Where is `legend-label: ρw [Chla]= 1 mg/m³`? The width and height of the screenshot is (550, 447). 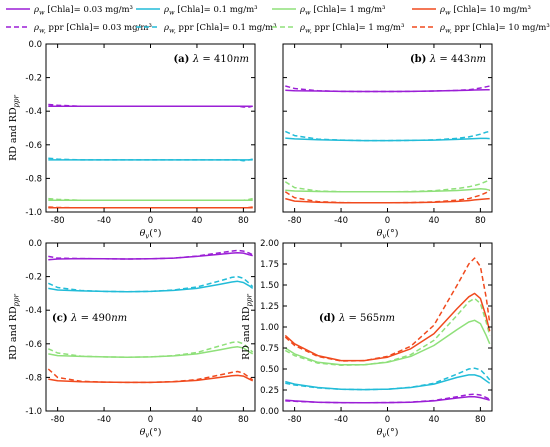
legend-label: ρw [Chla]= 1 mg/m³ is located at coordinates (342, 11).